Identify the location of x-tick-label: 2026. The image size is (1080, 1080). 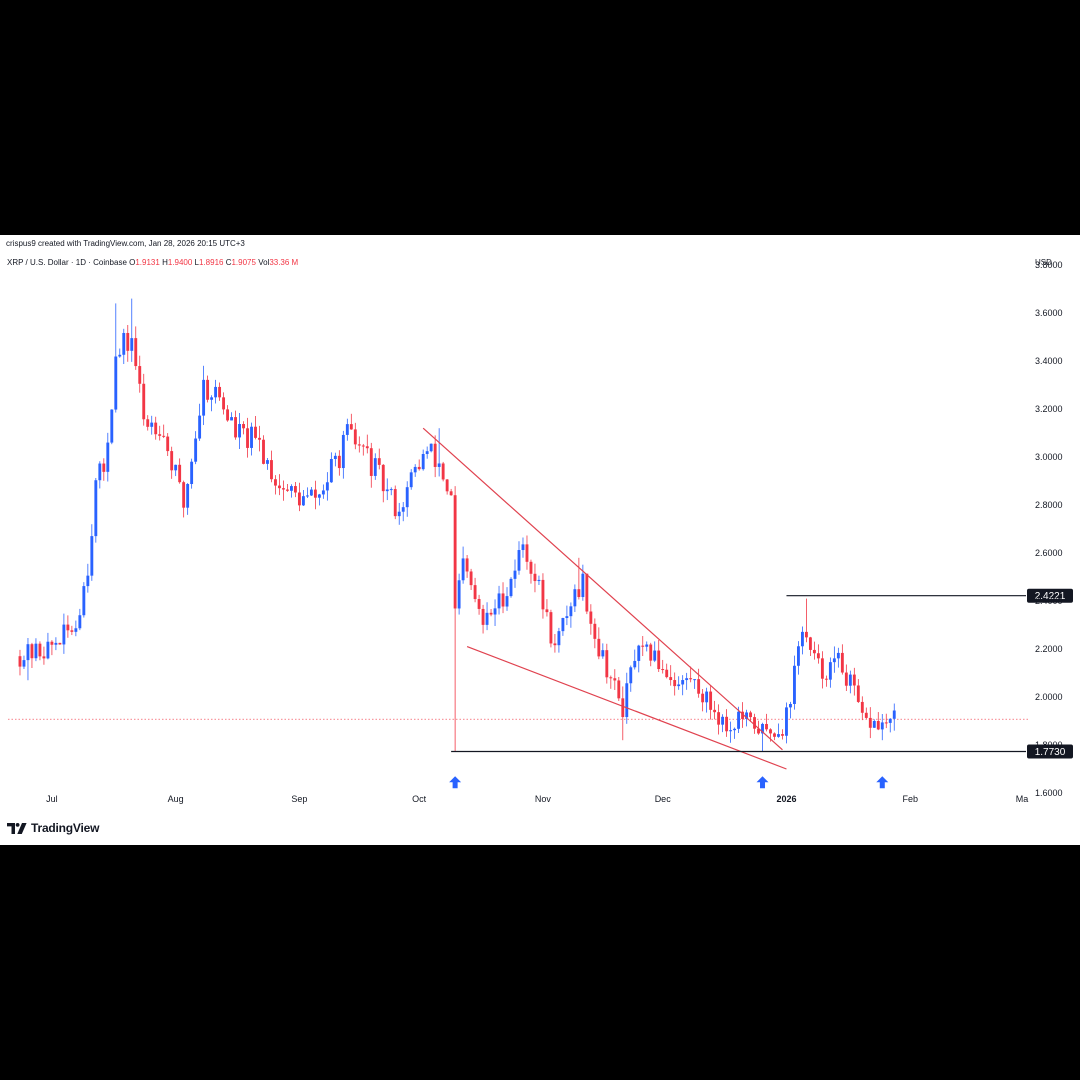
(786, 799).